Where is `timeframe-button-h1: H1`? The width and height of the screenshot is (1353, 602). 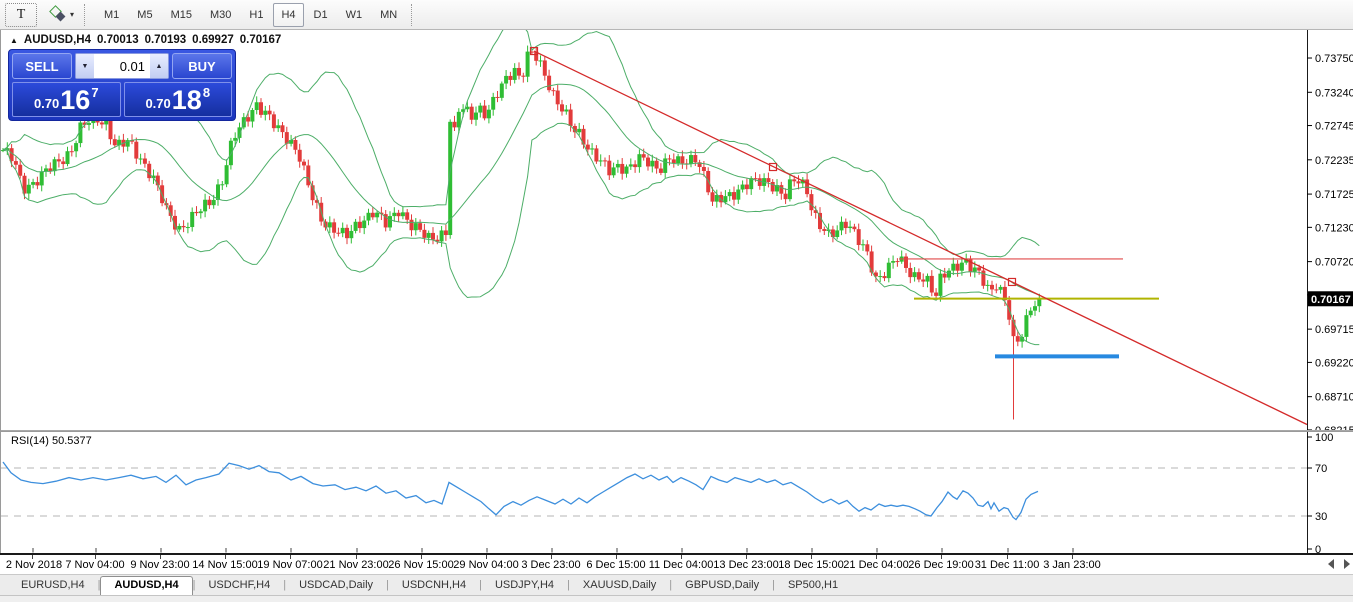
timeframe-button-h1: H1 is located at coordinates (256, 14).